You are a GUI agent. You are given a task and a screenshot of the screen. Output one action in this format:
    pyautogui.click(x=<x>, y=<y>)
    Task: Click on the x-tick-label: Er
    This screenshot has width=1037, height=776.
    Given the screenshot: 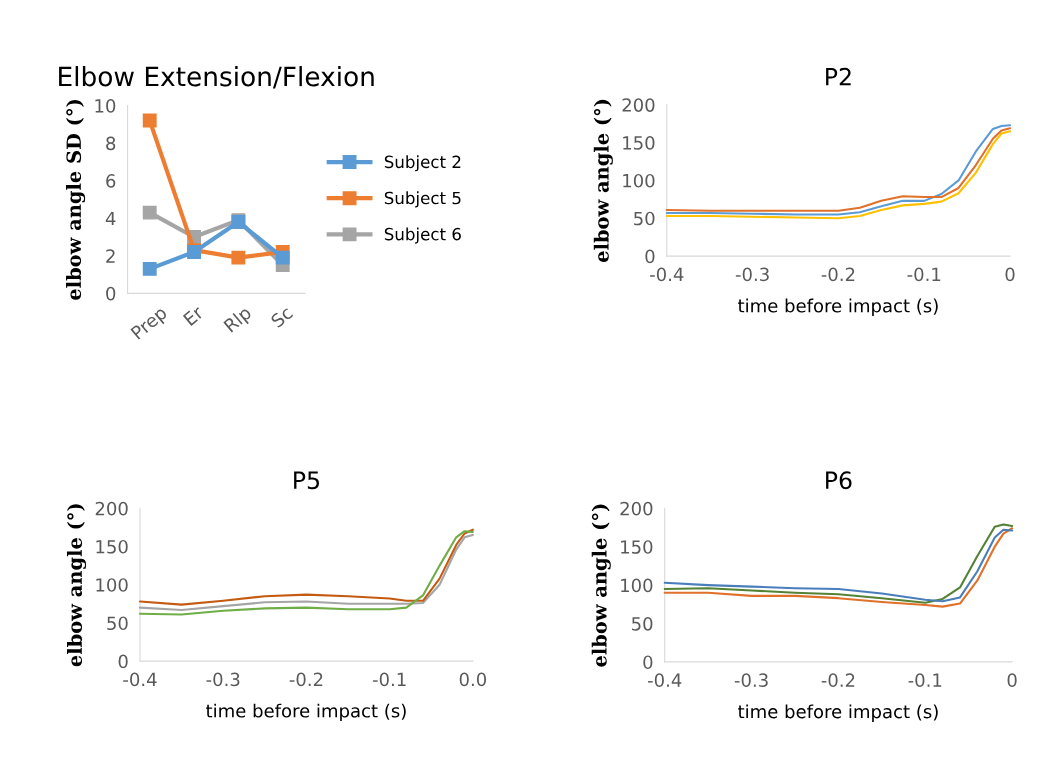 What is the action you would take?
    pyautogui.click(x=193, y=315)
    